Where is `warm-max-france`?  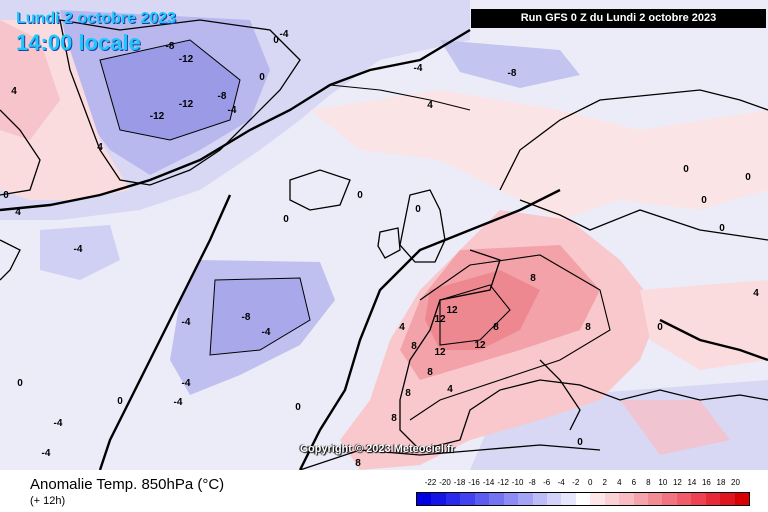 warm-max-france is located at coordinates (482, 310).